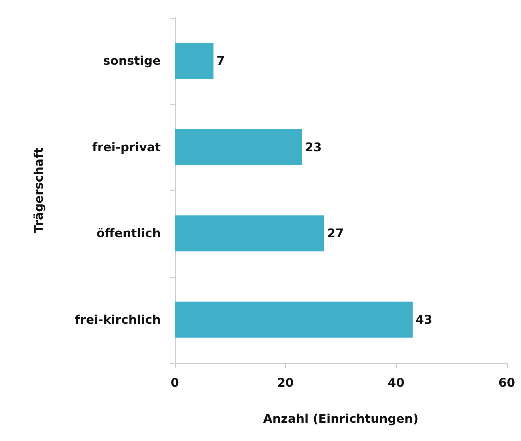 This screenshot has width=521, height=441. Describe the element at coordinates (335, 233) in the screenshot. I see `data-label: 27` at that location.